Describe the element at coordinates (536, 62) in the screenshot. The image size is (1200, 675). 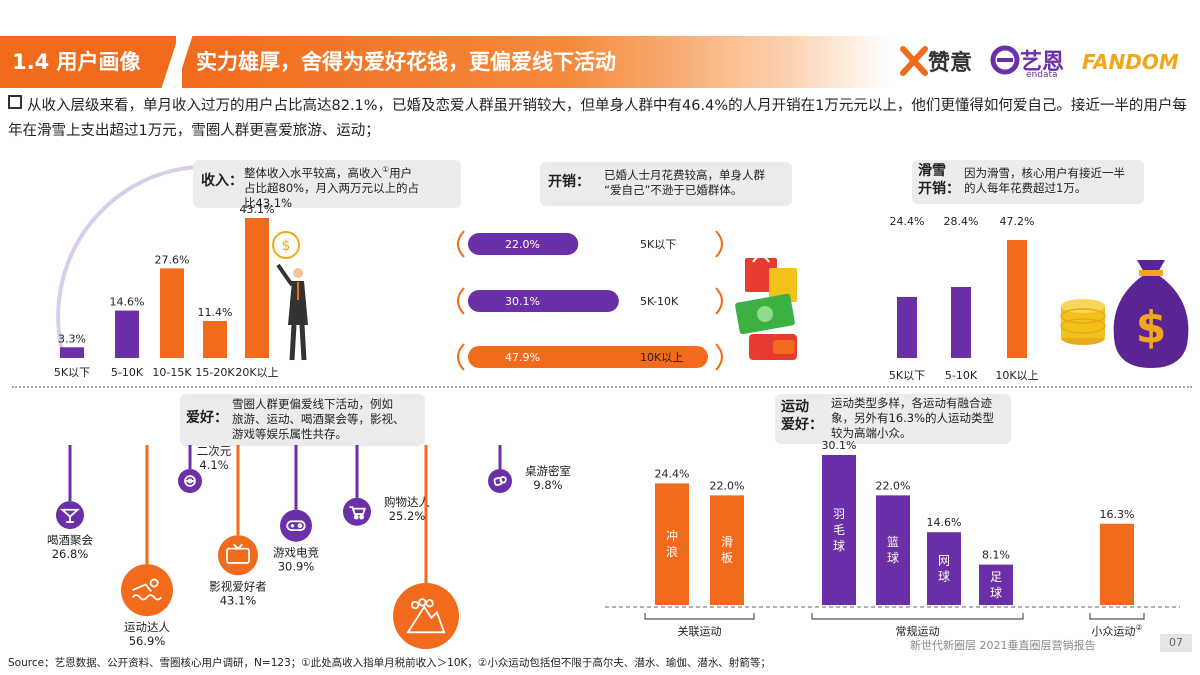
I see `page-title: 实力雄厚，舍得为爱好花钱，更偏爱线下活动` at that location.